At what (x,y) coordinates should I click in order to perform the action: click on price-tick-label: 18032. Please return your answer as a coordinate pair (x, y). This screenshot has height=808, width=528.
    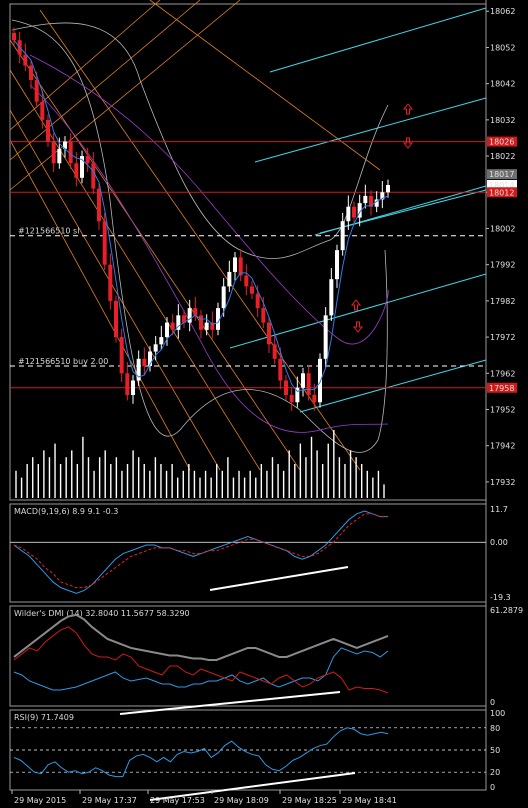
    Looking at the image, I should click on (502, 120).